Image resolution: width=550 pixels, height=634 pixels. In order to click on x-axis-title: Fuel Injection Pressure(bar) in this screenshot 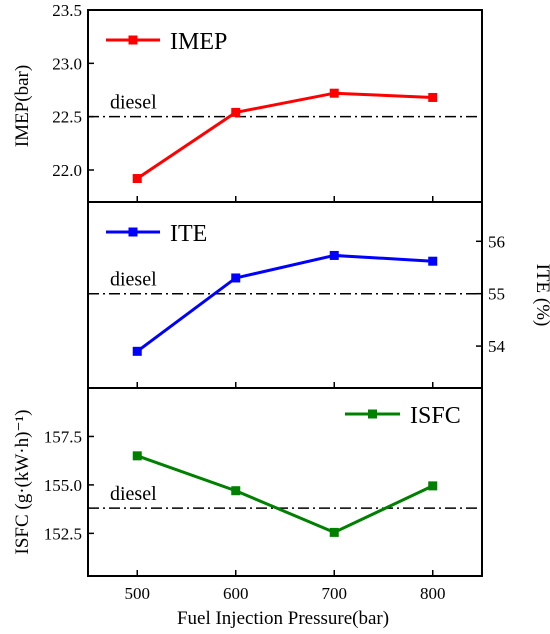, I will do `click(283, 618)`.